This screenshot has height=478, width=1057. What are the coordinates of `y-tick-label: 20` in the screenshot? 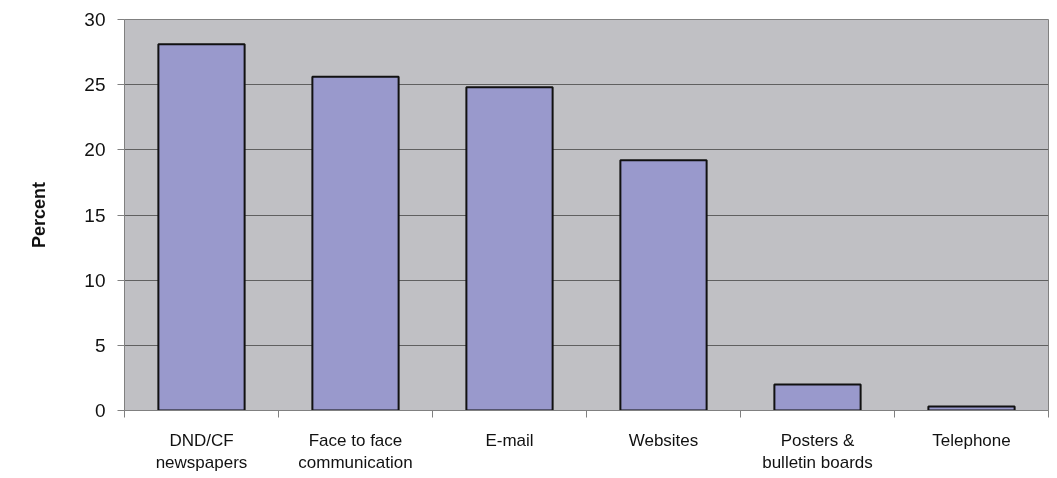 It's located at (95, 150).